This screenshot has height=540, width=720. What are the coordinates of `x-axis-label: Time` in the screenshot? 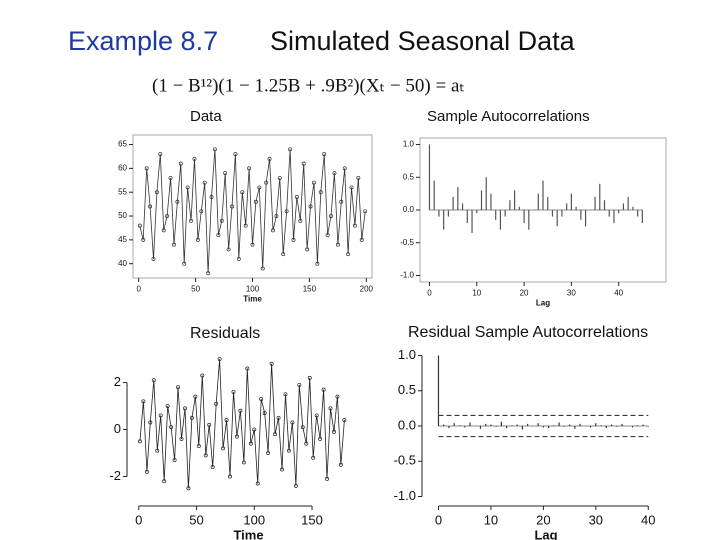 It's located at (248, 534).